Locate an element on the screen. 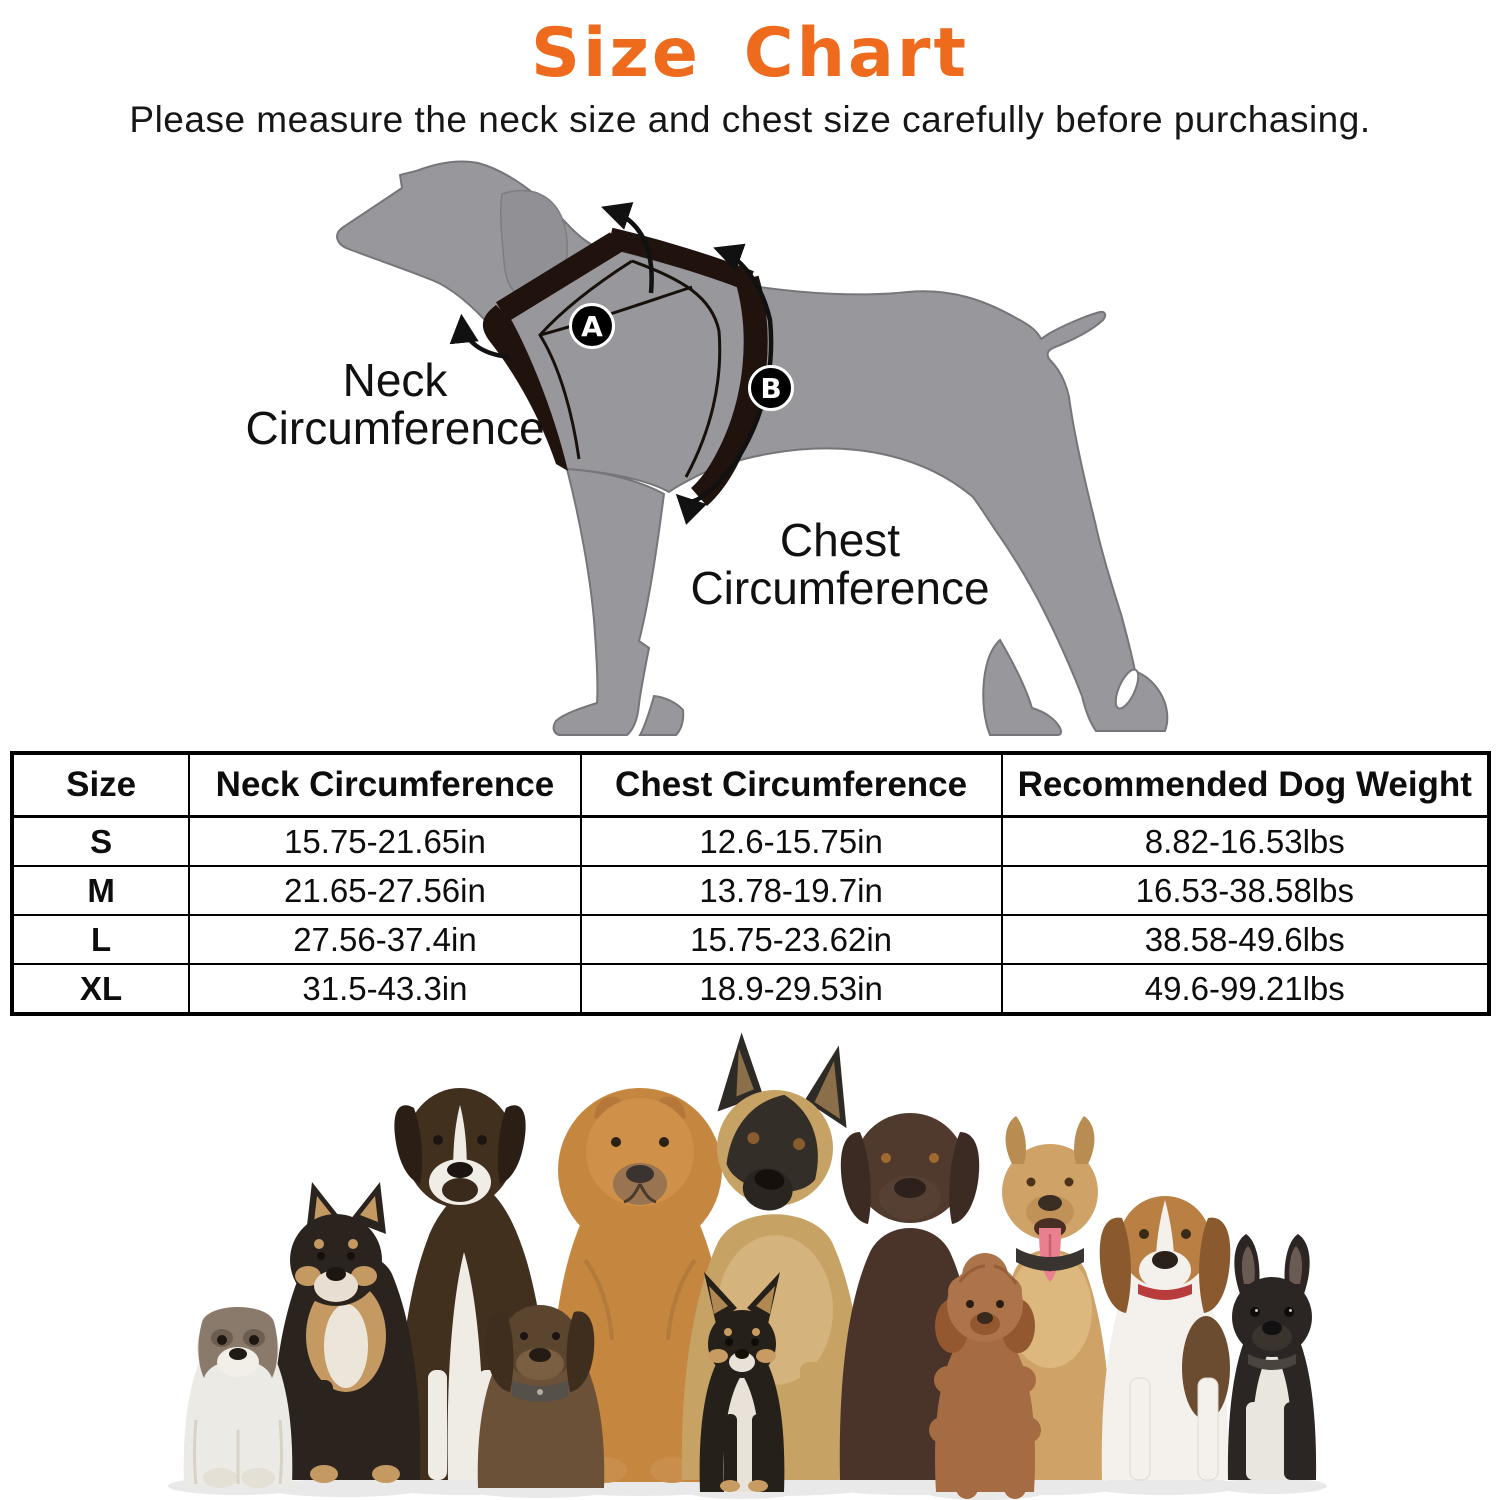  cell-neck: 31.5-43.3in is located at coordinates (385, 989).